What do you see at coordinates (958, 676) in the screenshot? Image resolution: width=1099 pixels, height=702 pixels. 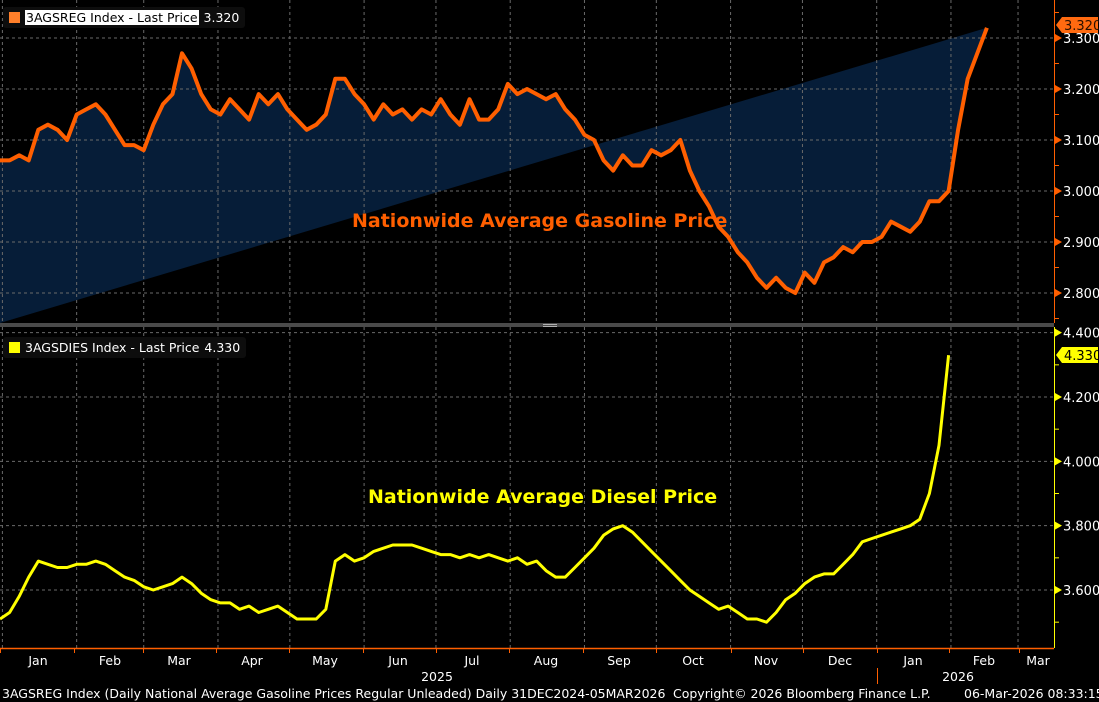 I see `x-year-label-2026: 2026` at bounding box center [958, 676].